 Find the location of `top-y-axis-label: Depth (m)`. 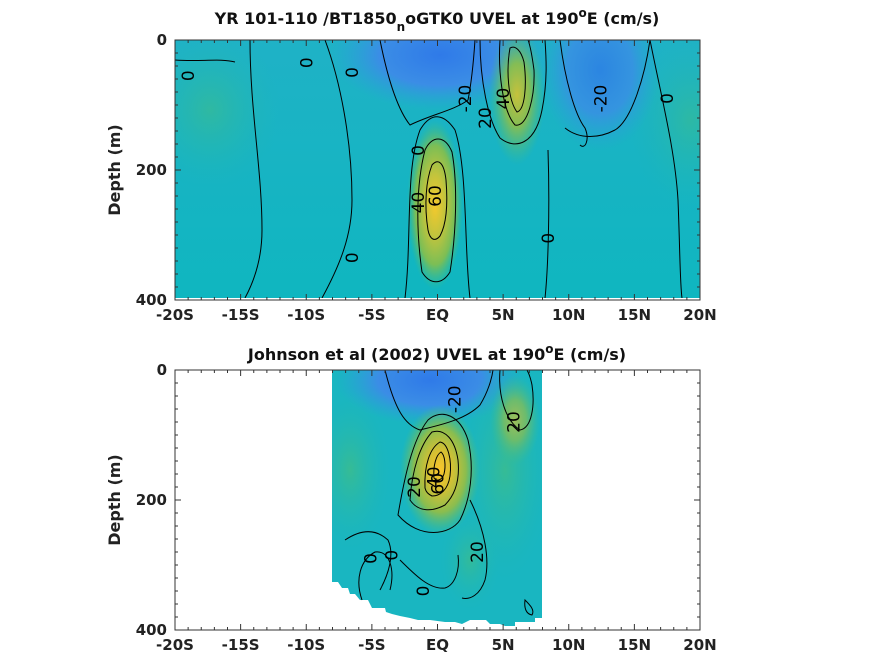

top-y-axis-label: Depth (m) is located at coordinates (114, 170).